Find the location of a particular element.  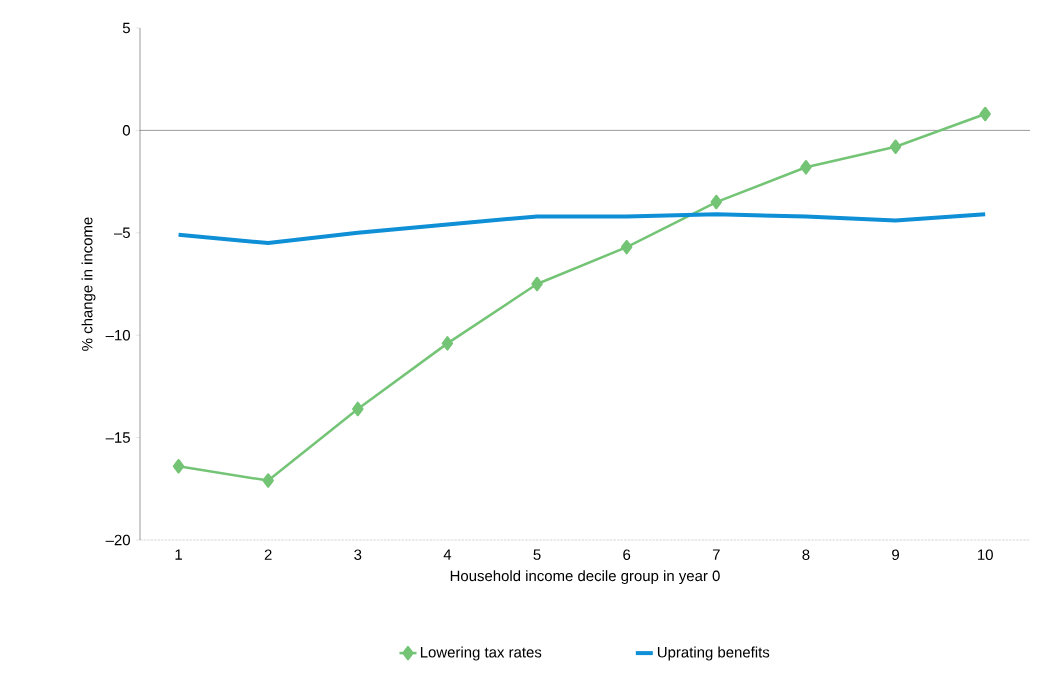

legend-label: Lowering tax rates is located at coordinates (481, 653).